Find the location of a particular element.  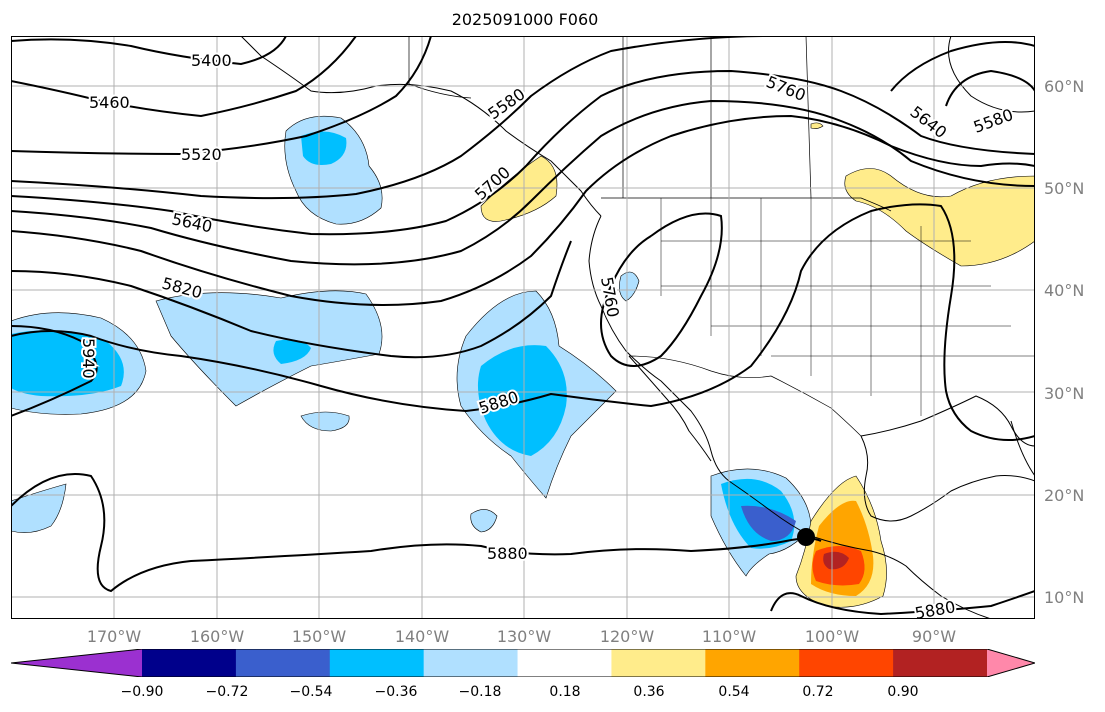

contour-label-5400: 5400 is located at coordinates (211, 60).